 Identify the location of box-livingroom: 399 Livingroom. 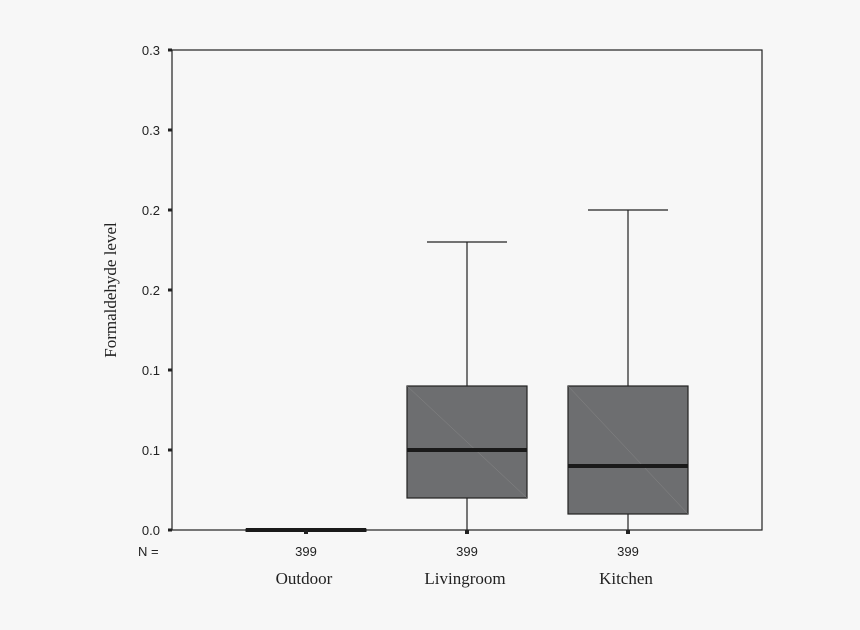
(467, 414).